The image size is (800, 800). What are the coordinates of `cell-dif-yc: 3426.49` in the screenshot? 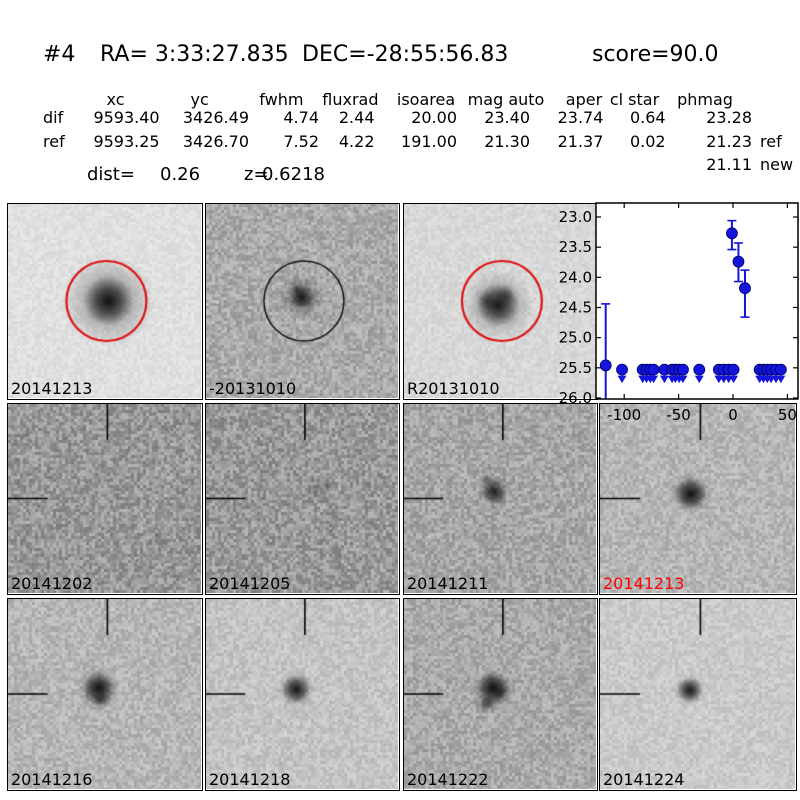 It's located at (215, 117).